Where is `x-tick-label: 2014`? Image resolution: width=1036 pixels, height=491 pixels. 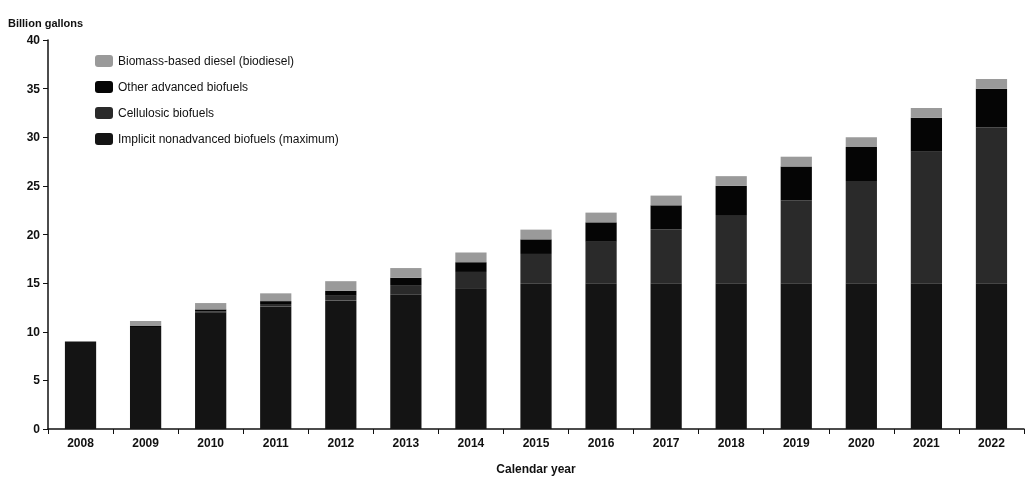 x-tick-label: 2014 is located at coordinates (471, 443).